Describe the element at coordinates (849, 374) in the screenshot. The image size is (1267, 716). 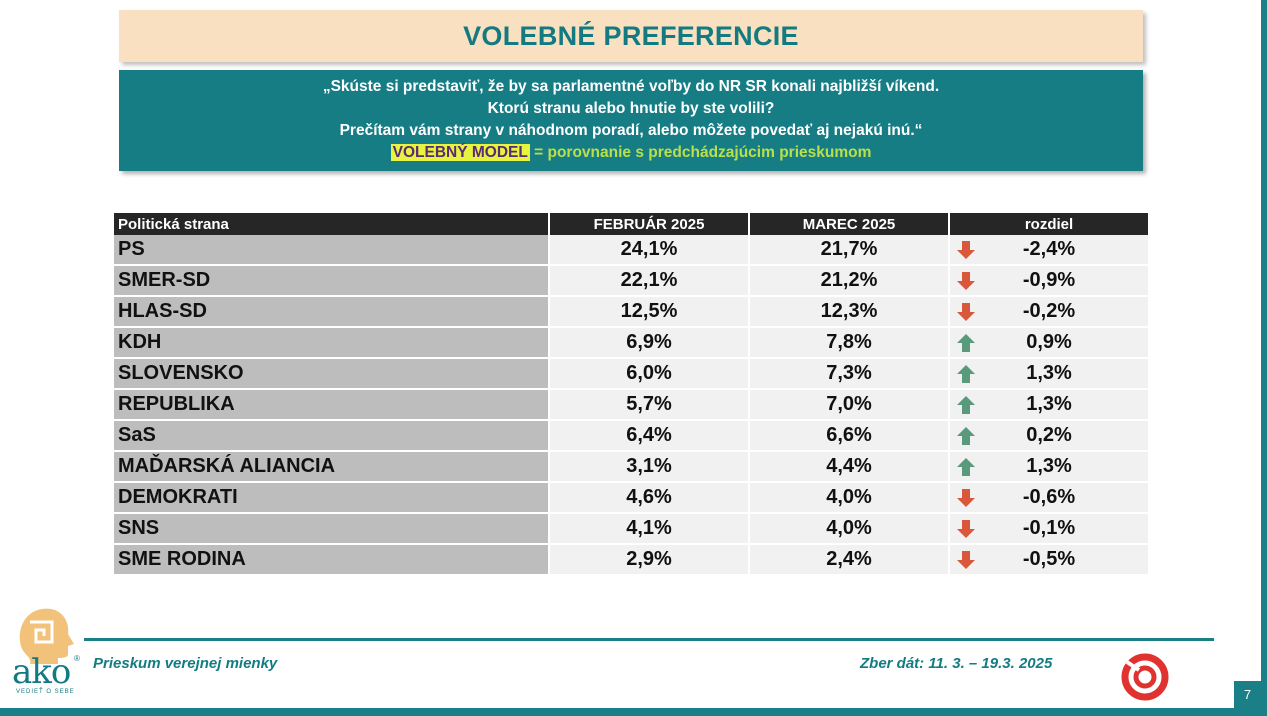
I see `mar-value: 7,3%` at that location.